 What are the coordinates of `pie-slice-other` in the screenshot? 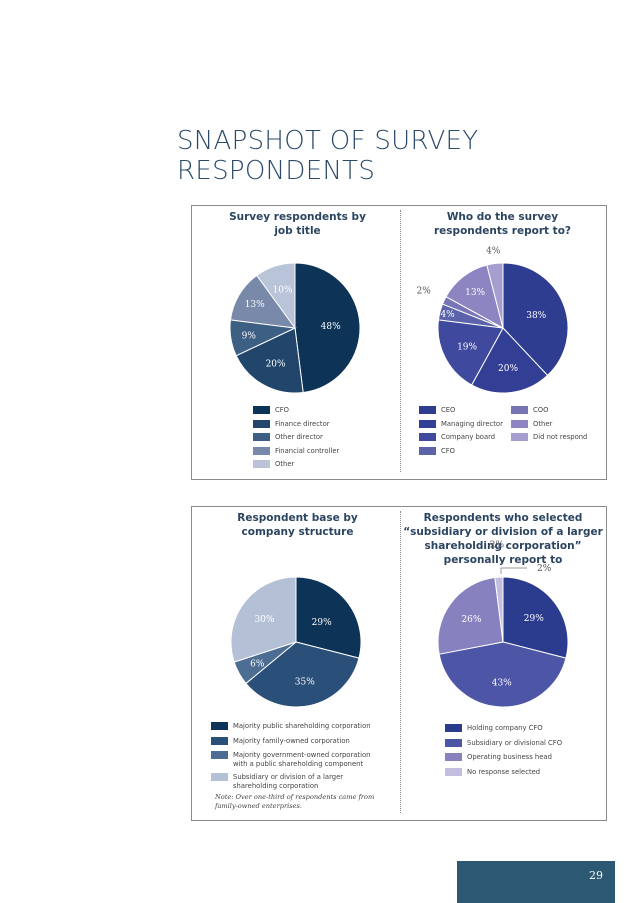 It's located at (276, 296).